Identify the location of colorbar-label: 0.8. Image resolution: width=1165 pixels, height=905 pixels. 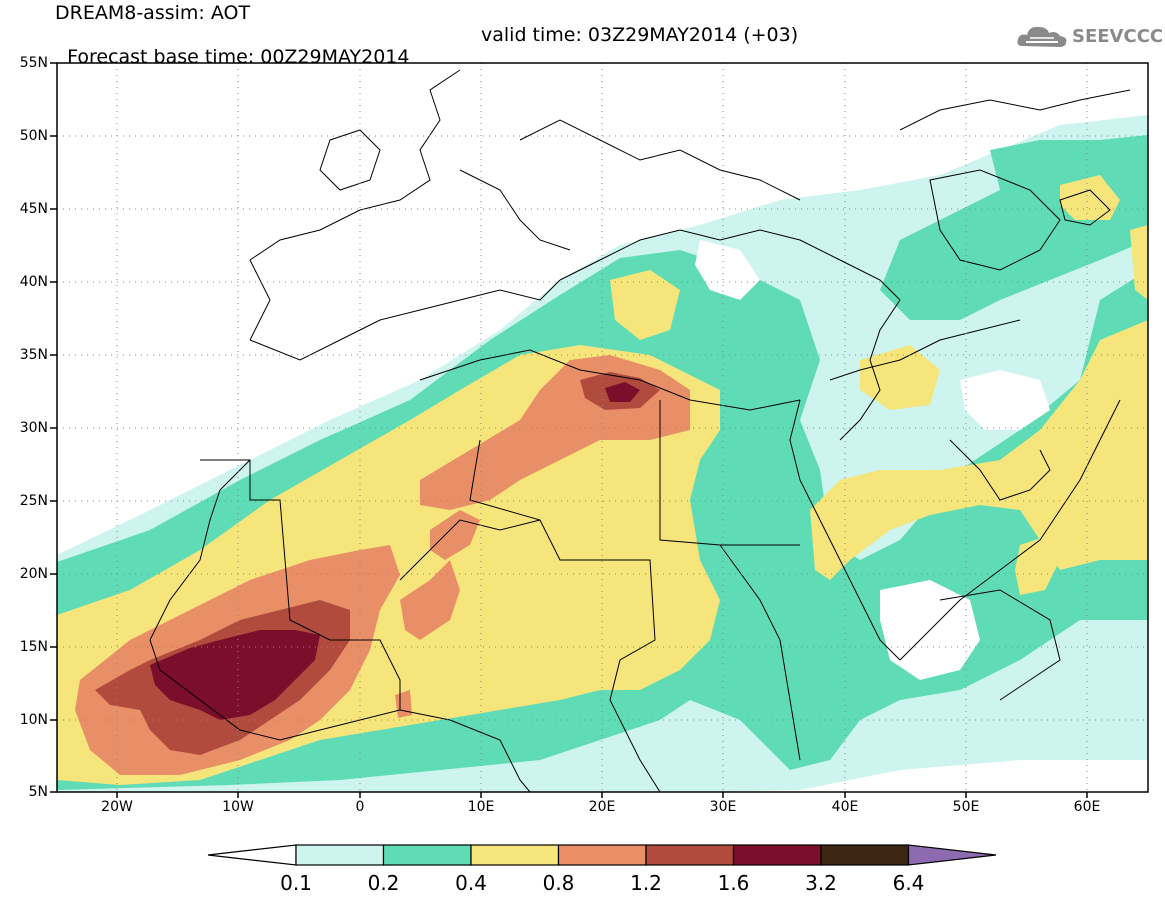
(558, 883).